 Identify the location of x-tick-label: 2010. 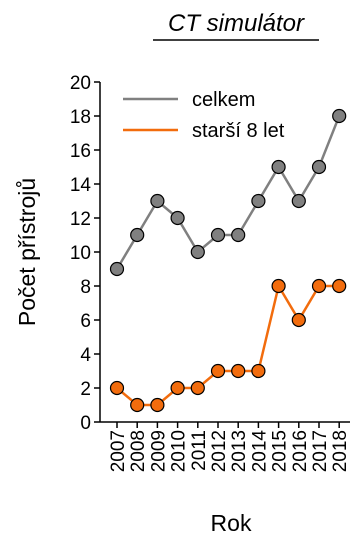
(179, 451).